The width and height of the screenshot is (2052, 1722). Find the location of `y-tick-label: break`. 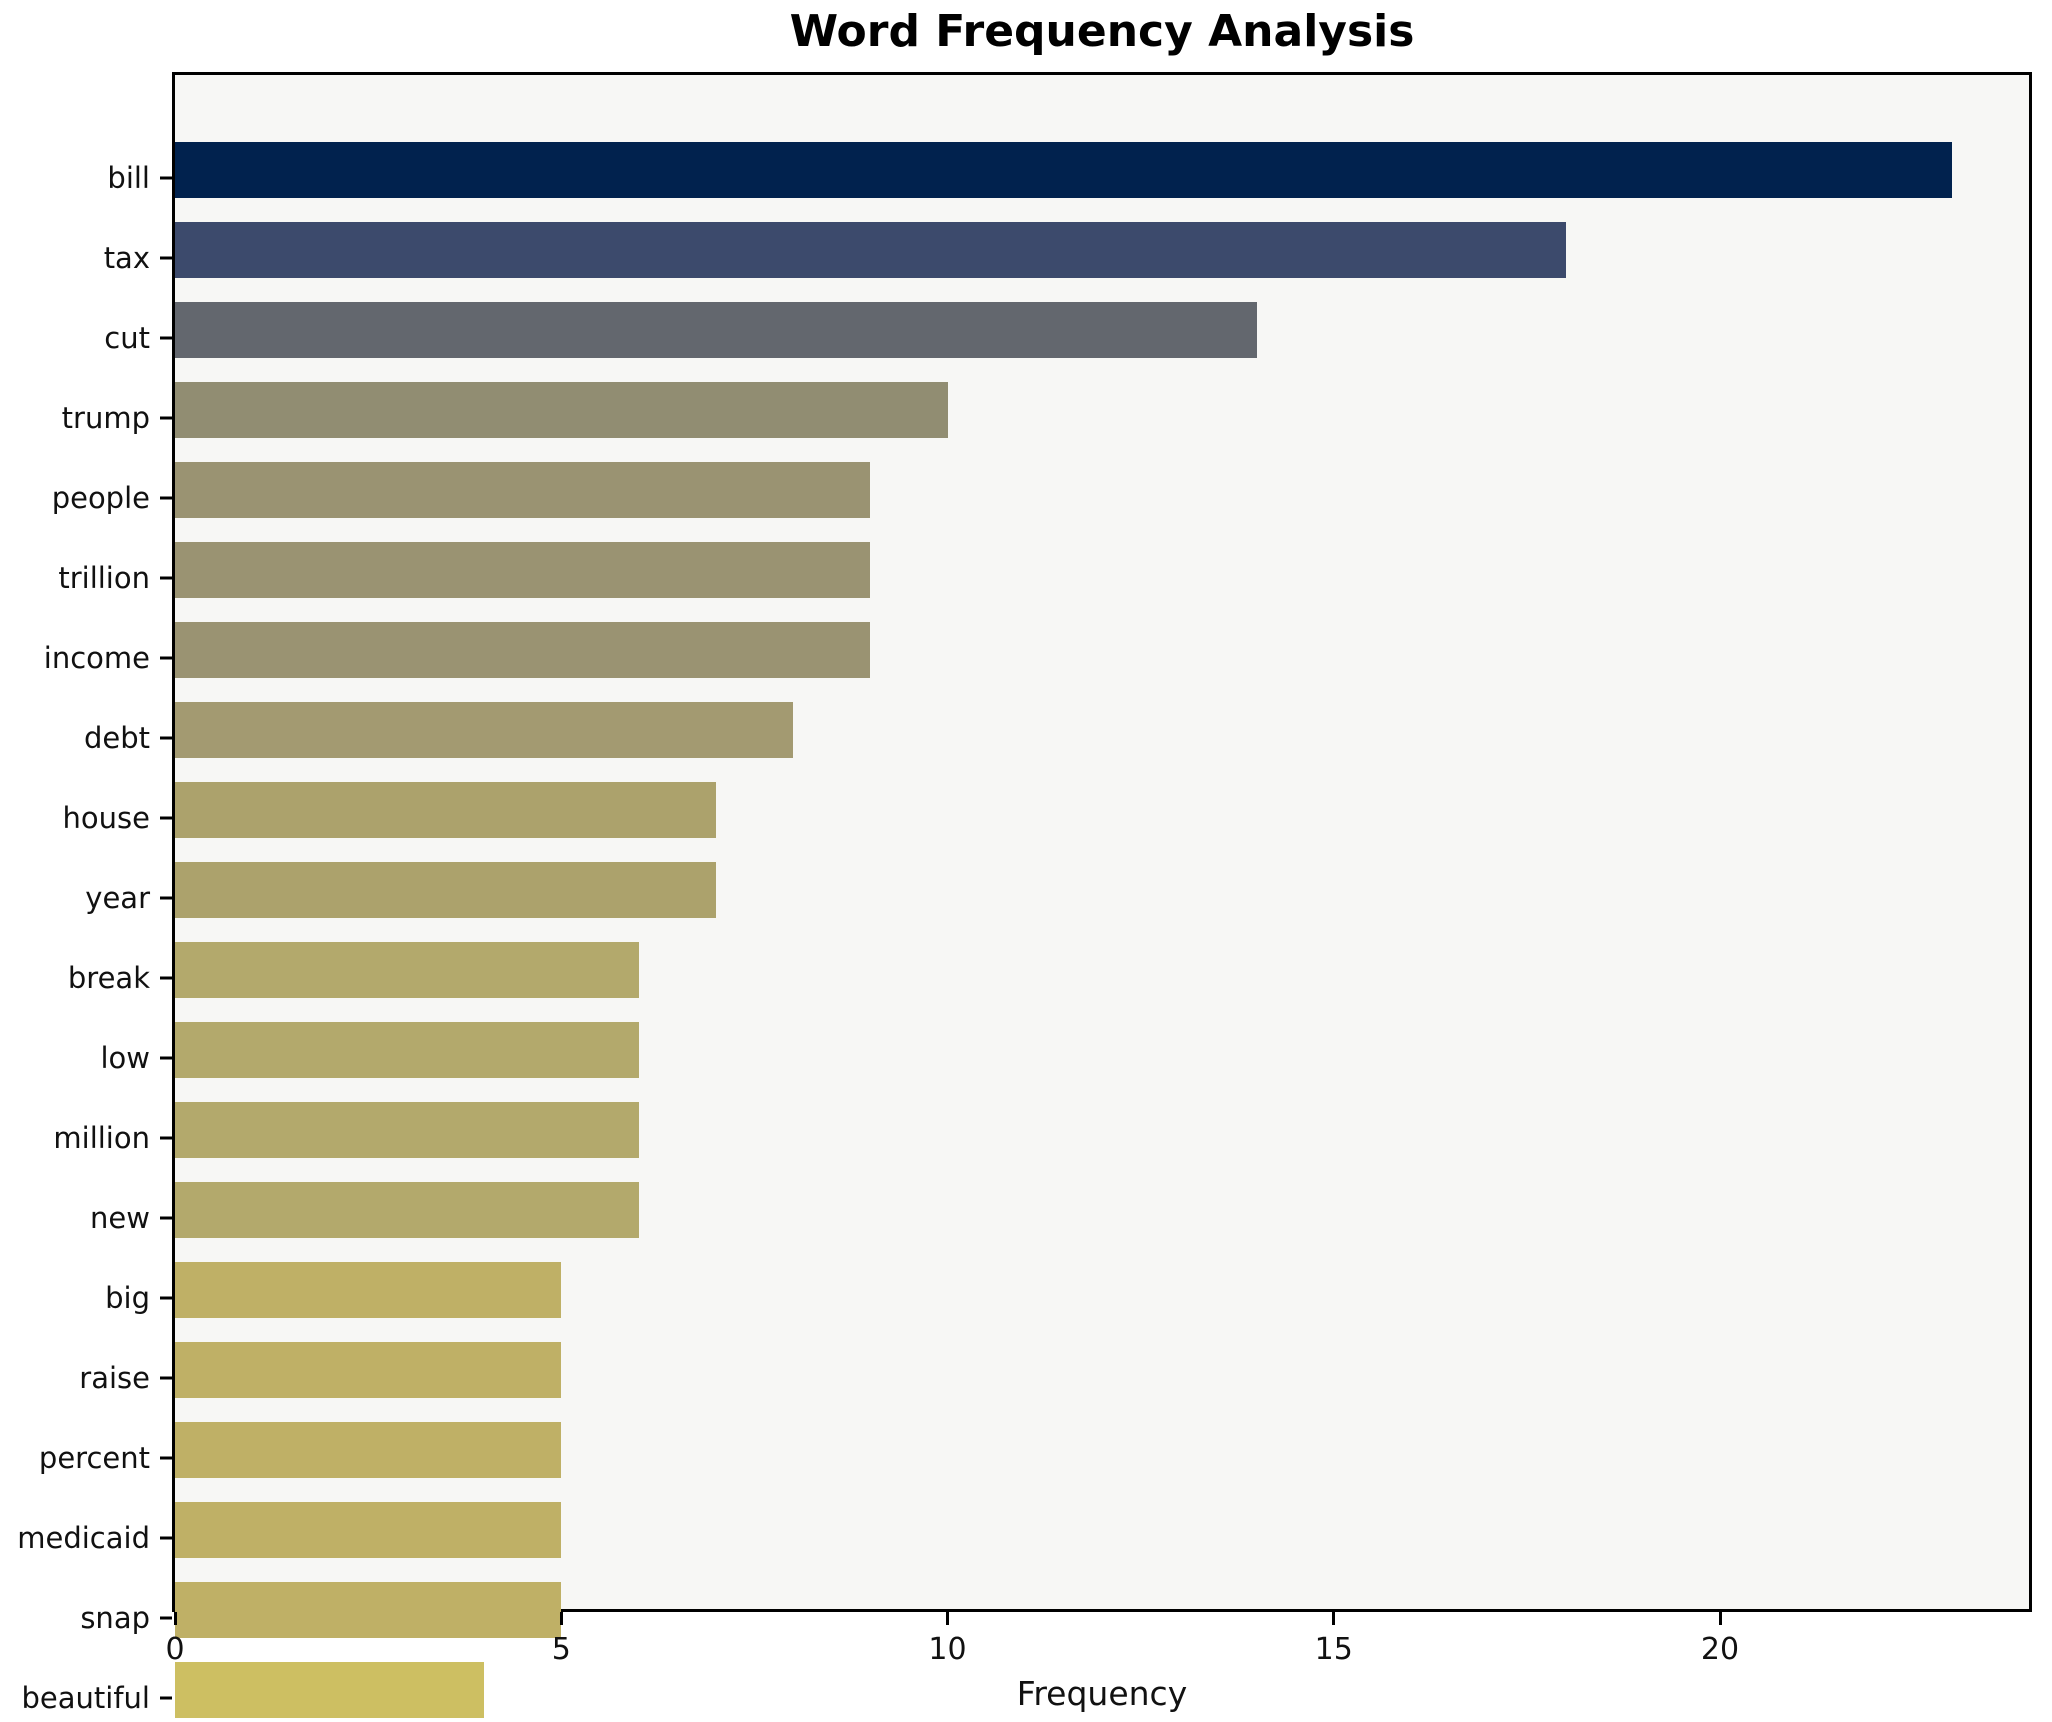

y-tick-label: break is located at coordinates (108, 978).